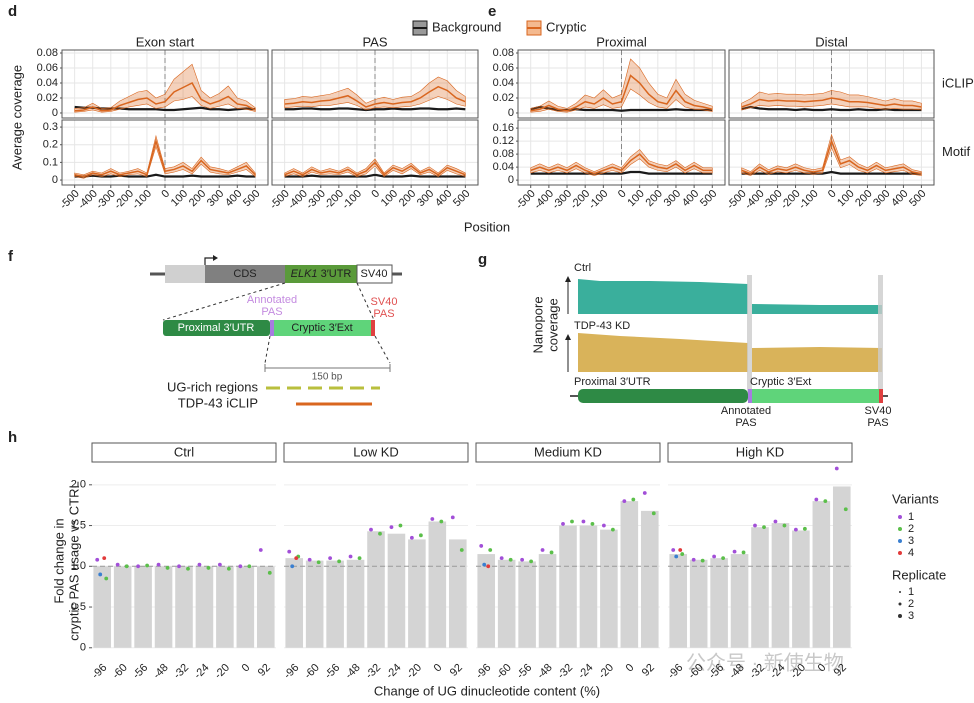 The height and width of the screenshot is (703, 974). Describe the element at coordinates (504, 672) in the screenshot. I see `x-tick-label: -60` at that location.